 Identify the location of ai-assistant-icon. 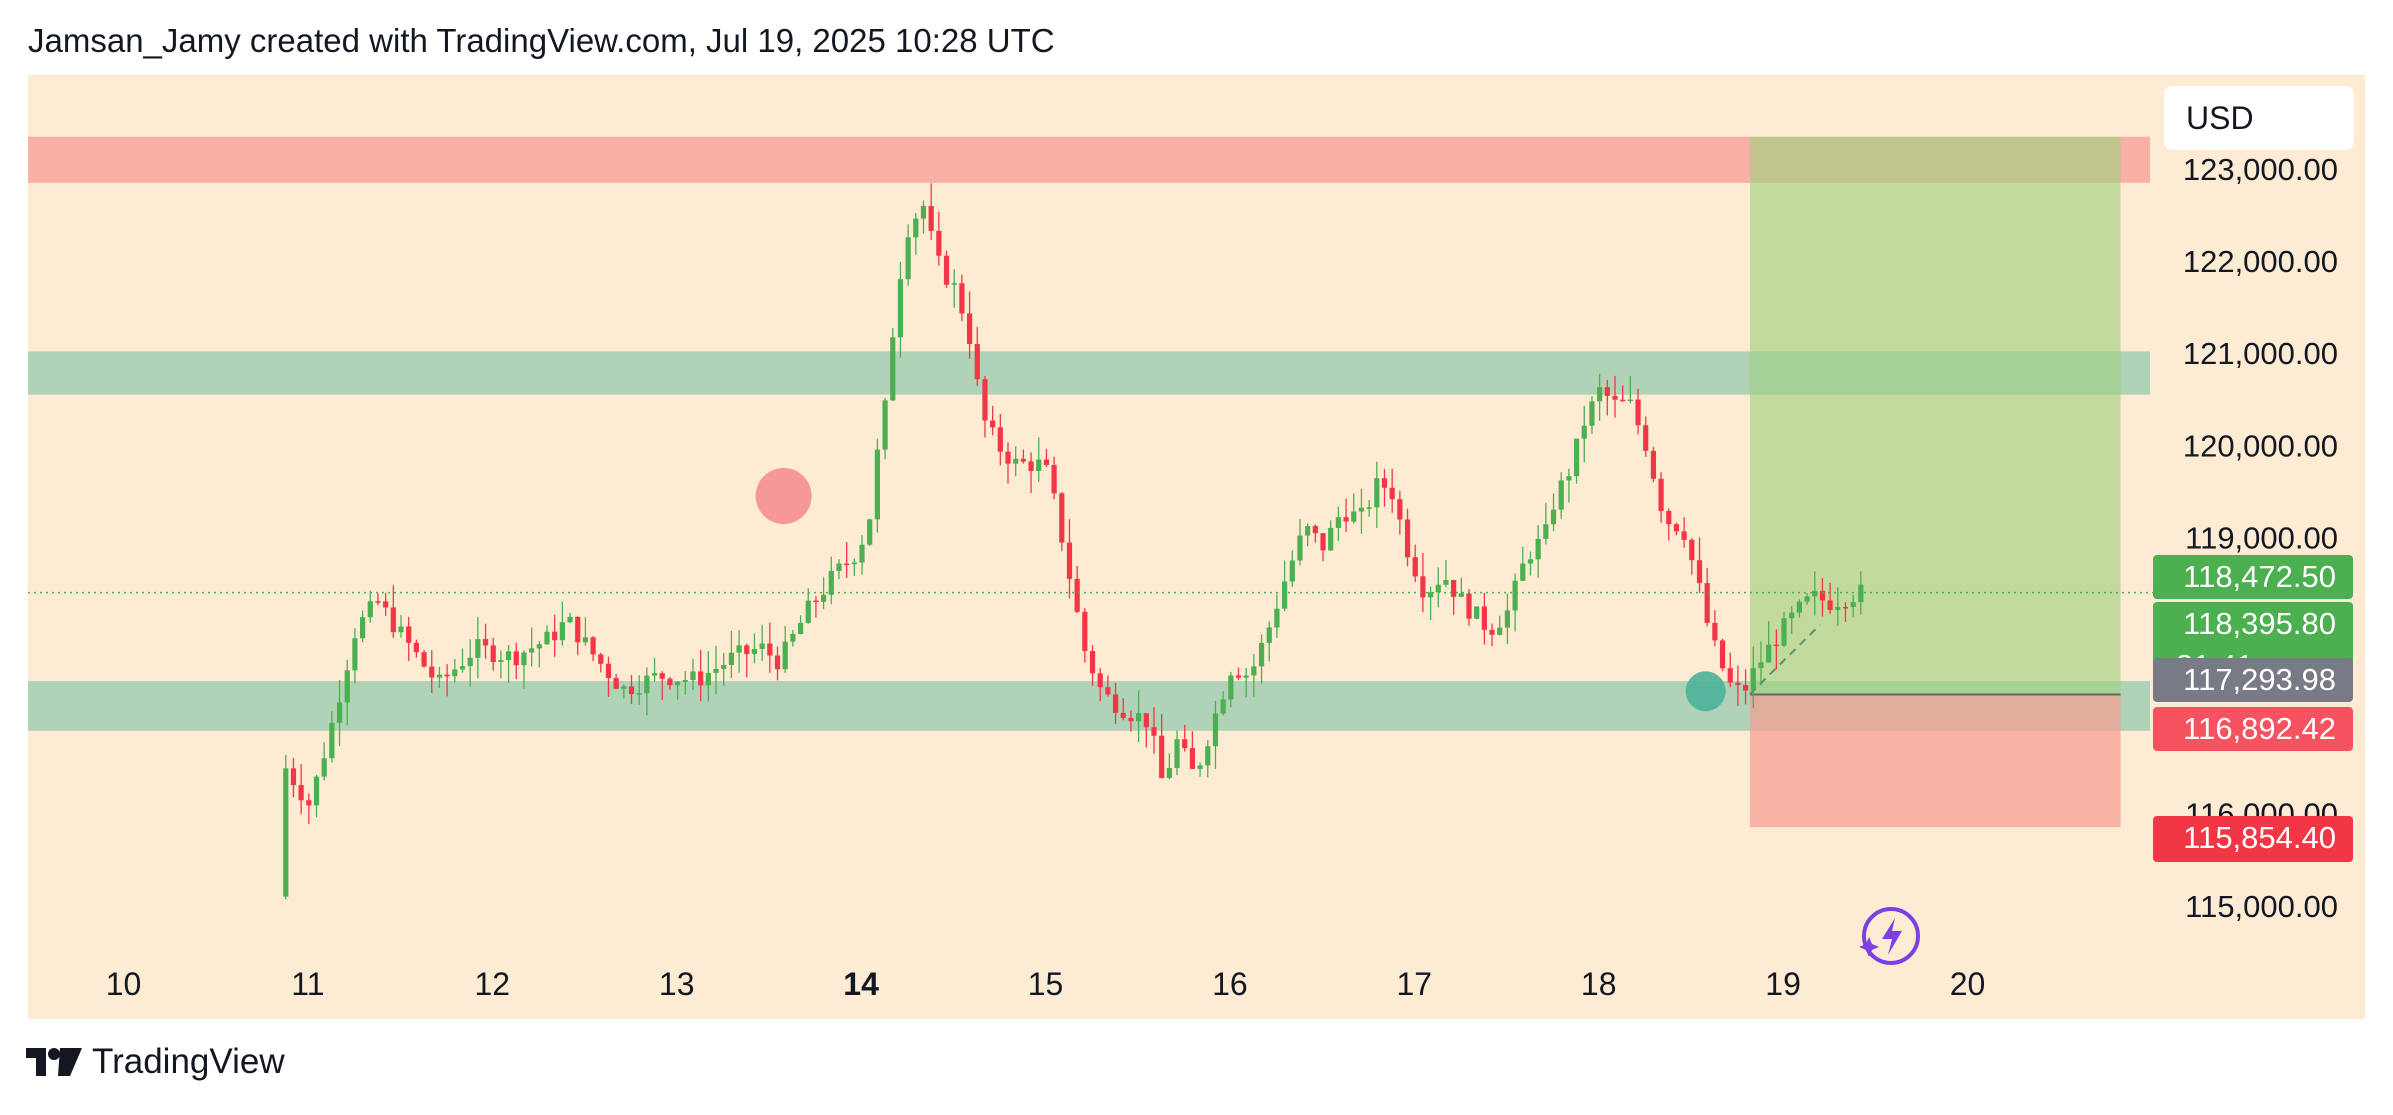
(1889, 936).